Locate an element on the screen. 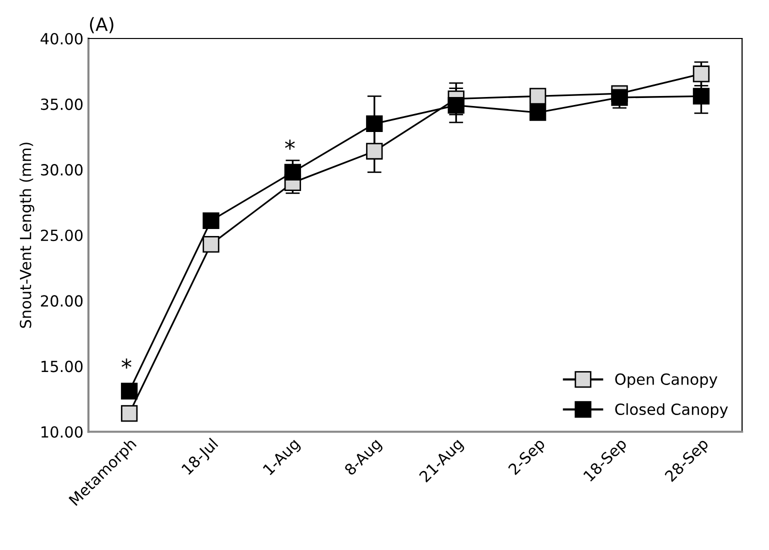 This screenshot has width=769, height=550. legend-label: Closed Canopy is located at coordinates (671, 410).